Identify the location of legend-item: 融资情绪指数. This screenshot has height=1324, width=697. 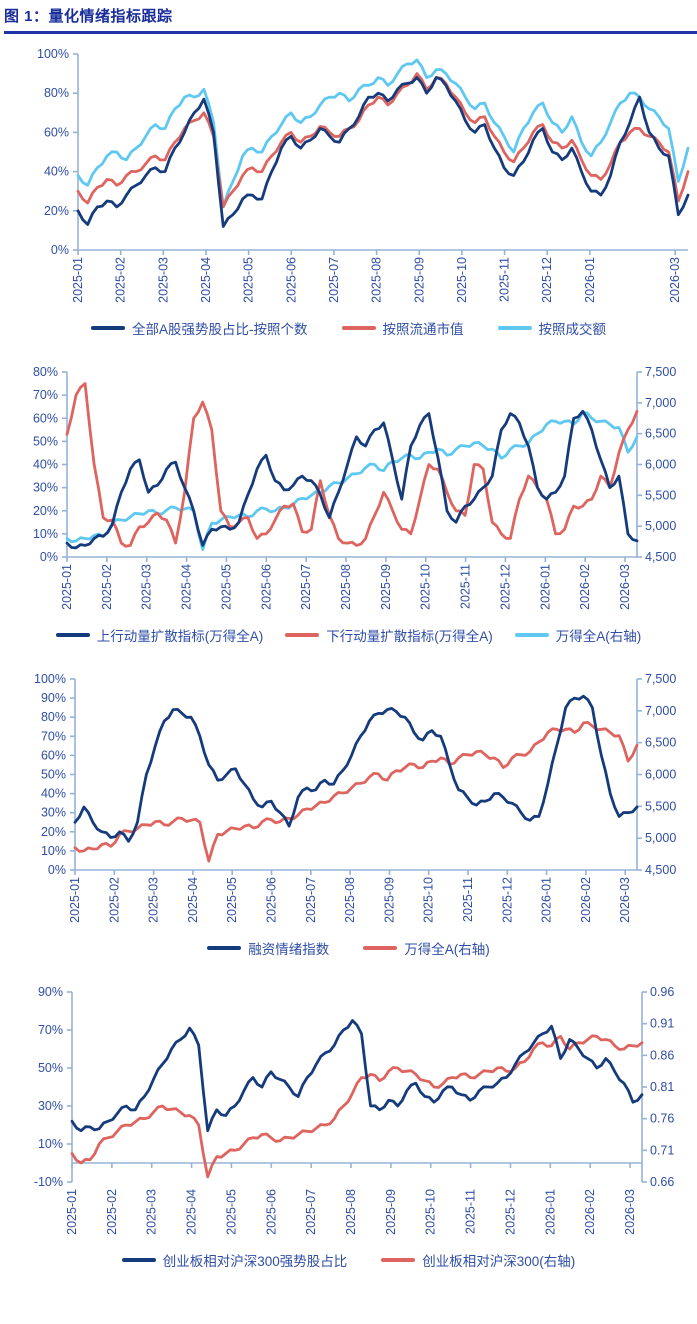
(268, 948).